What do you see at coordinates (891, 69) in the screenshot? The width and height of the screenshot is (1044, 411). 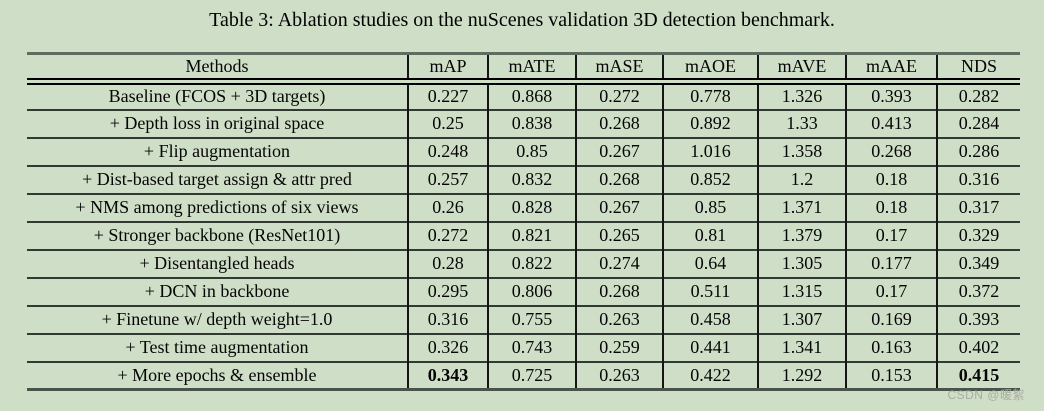 I see `column-header-maae: mAAE` at bounding box center [891, 69].